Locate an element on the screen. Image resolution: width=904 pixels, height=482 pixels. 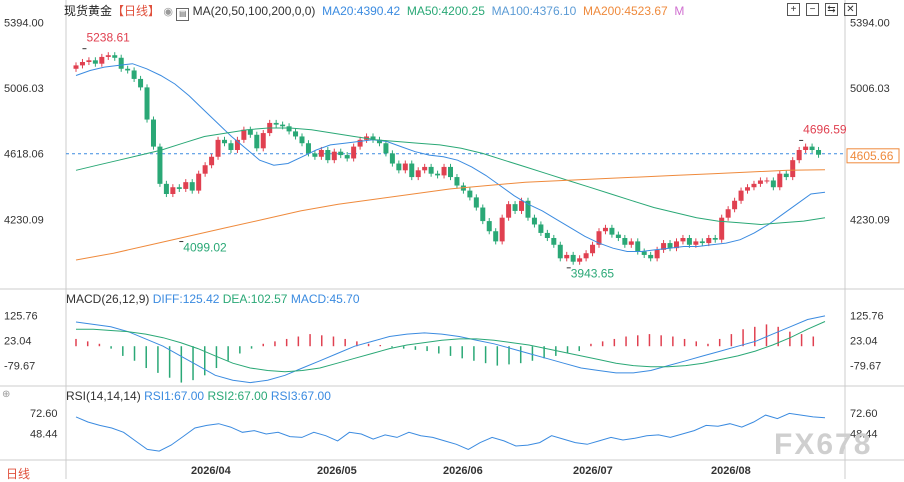
rsi-y-tick-right: 72.60 is located at coordinates (864, 414).